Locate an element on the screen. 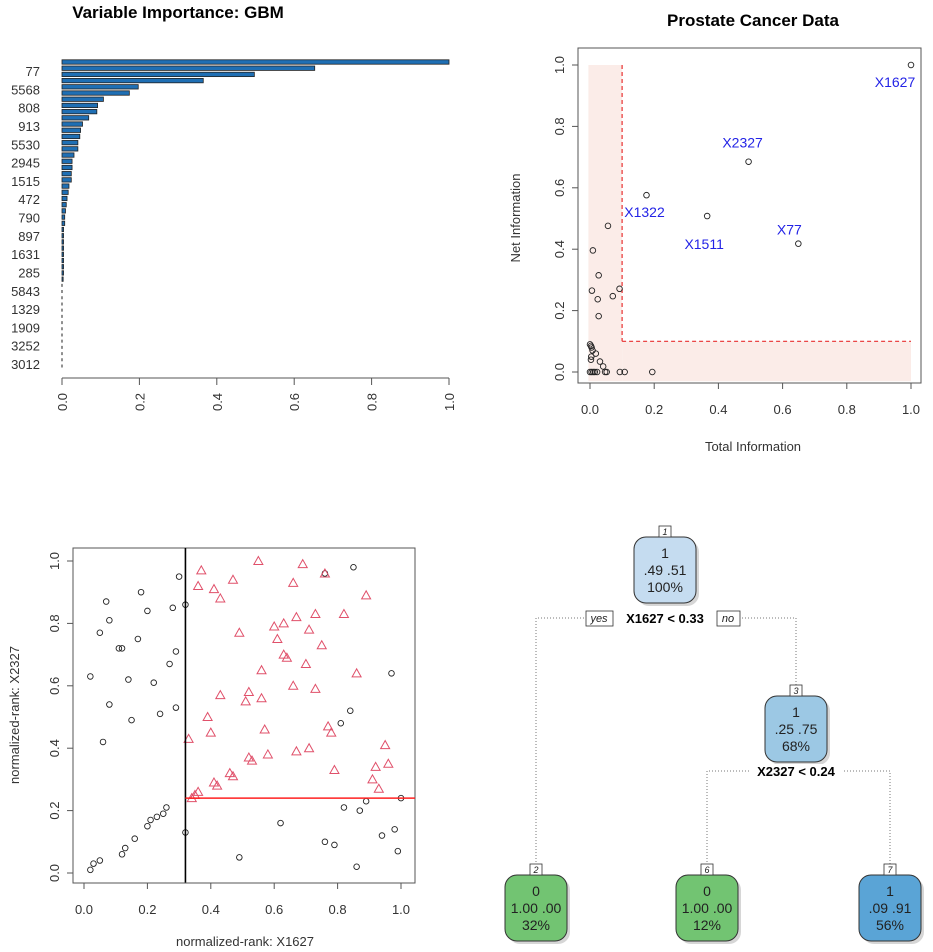 Image resolution: width=933 pixels, height=952 pixels. chart-title: Variable Importance: GBM is located at coordinates (178, 12).